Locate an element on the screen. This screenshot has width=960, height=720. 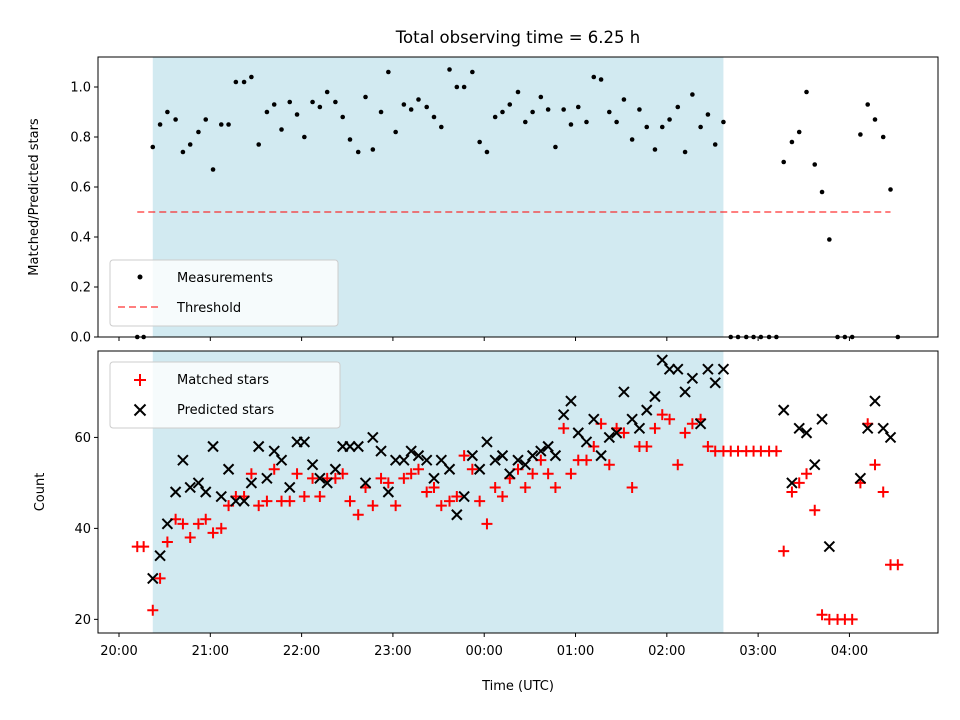
legend-matched-label: Matched stars is located at coordinates (223, 380).